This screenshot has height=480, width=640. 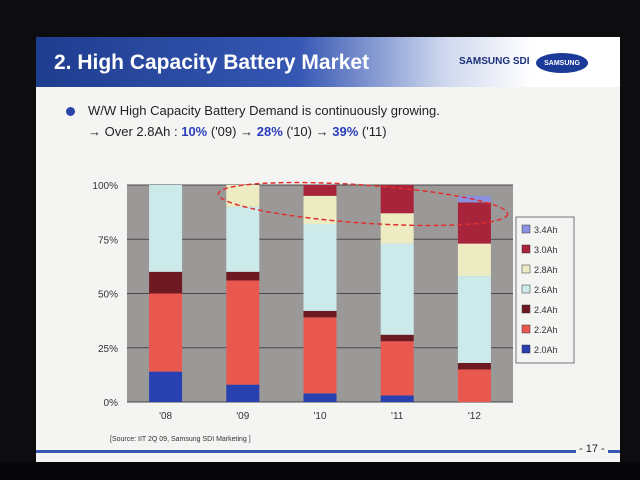 I want to click on growth-value-10: 28%, so click(x=269, y=131).